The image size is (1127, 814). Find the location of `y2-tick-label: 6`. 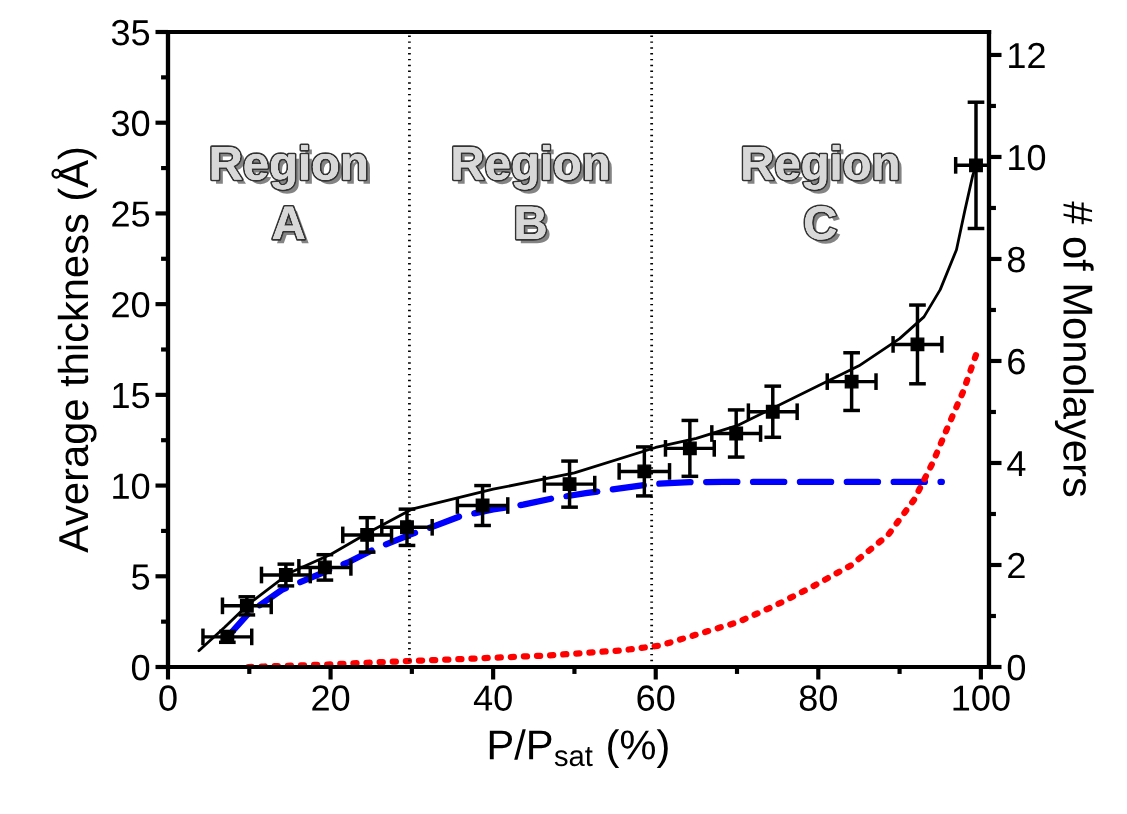

y2-tick-label: 6 is located at coordinates (1016, 361).